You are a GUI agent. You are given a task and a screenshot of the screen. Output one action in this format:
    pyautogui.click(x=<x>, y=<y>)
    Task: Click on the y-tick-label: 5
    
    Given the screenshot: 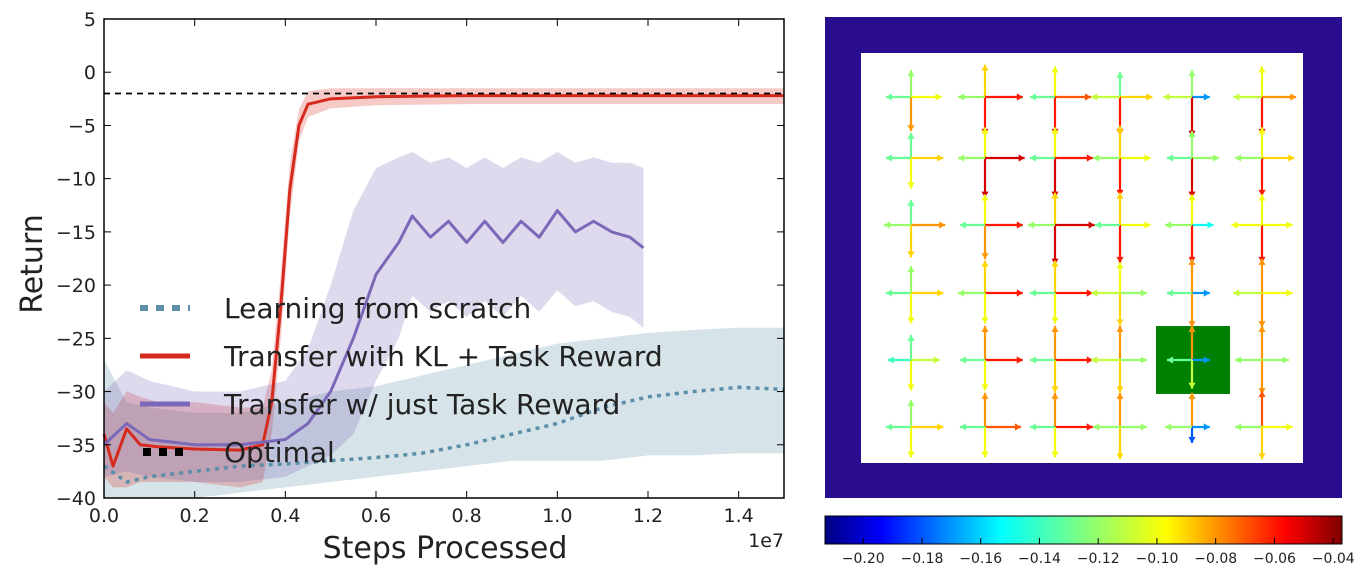 What is the action you would take?
    pyautogui.click(x=90, y=20)
    